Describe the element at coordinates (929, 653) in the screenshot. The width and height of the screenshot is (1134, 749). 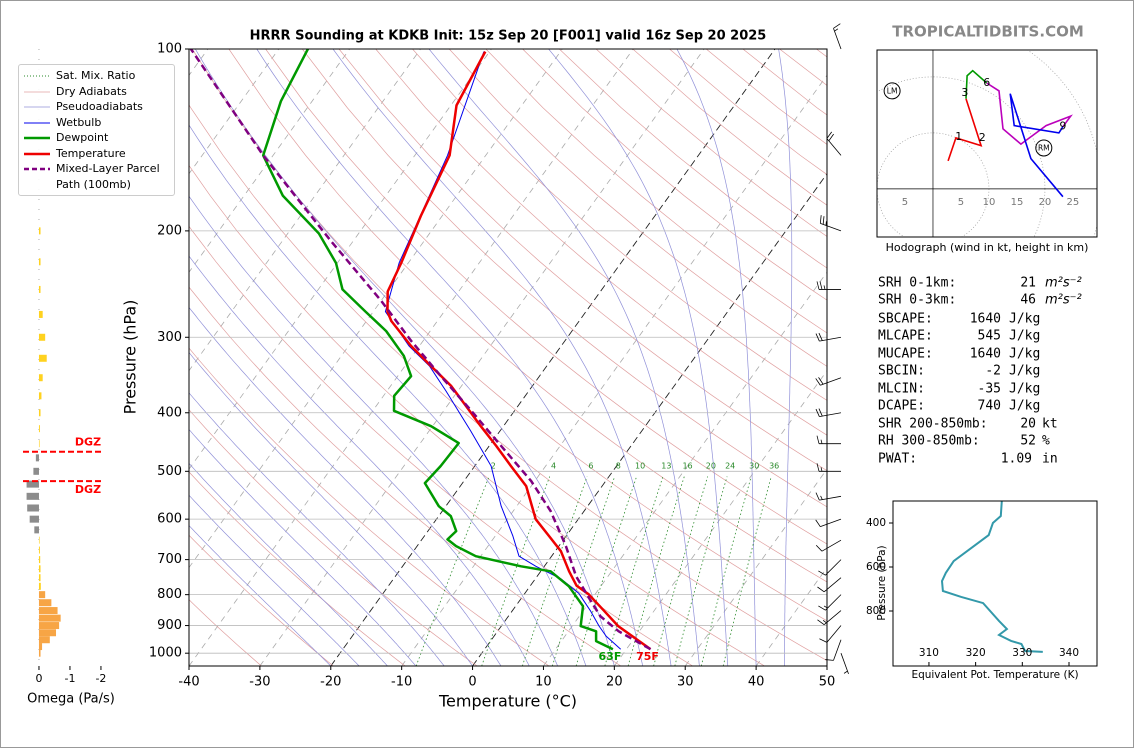
I see `x-tick-label: 310` at that location.